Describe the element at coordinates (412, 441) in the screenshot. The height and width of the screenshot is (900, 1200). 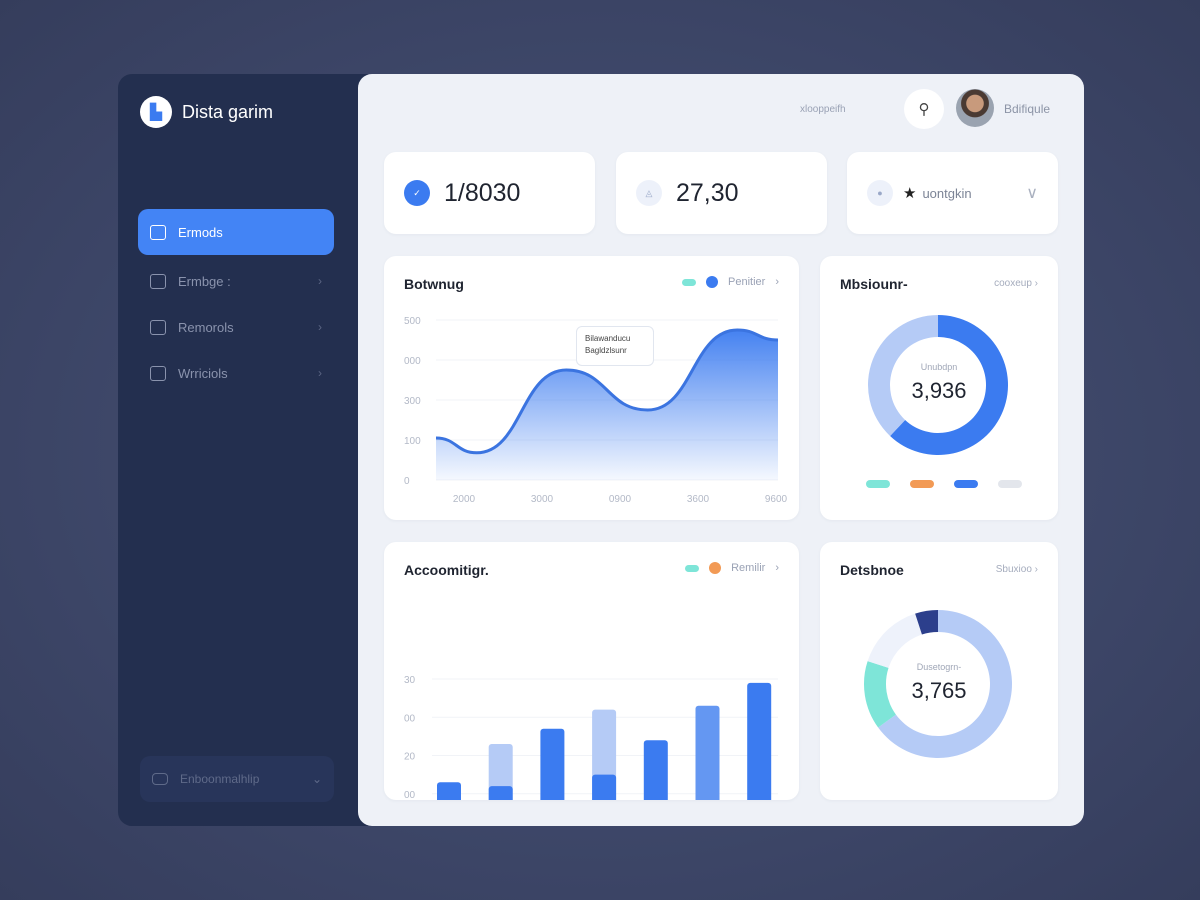
I see `tick-label: 100` at that location.